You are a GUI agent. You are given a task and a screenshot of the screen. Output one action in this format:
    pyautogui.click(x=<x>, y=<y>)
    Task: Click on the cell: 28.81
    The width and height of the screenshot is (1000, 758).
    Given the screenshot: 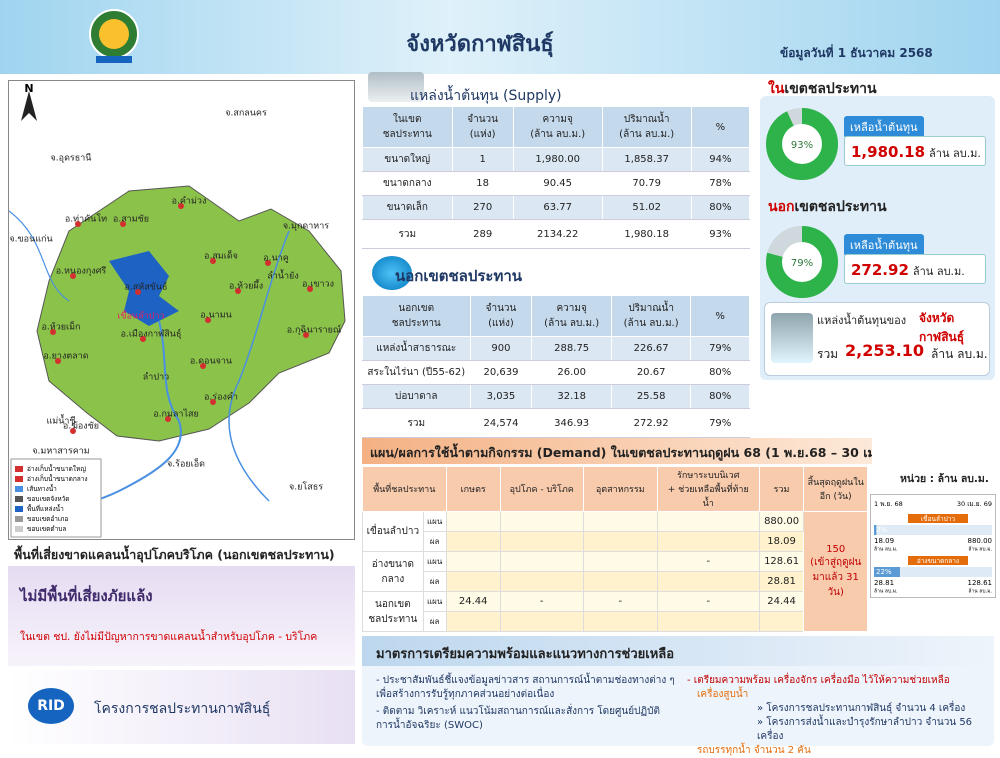 What is the action you would take?
    pyautogui.click(x=781, y=581)
    